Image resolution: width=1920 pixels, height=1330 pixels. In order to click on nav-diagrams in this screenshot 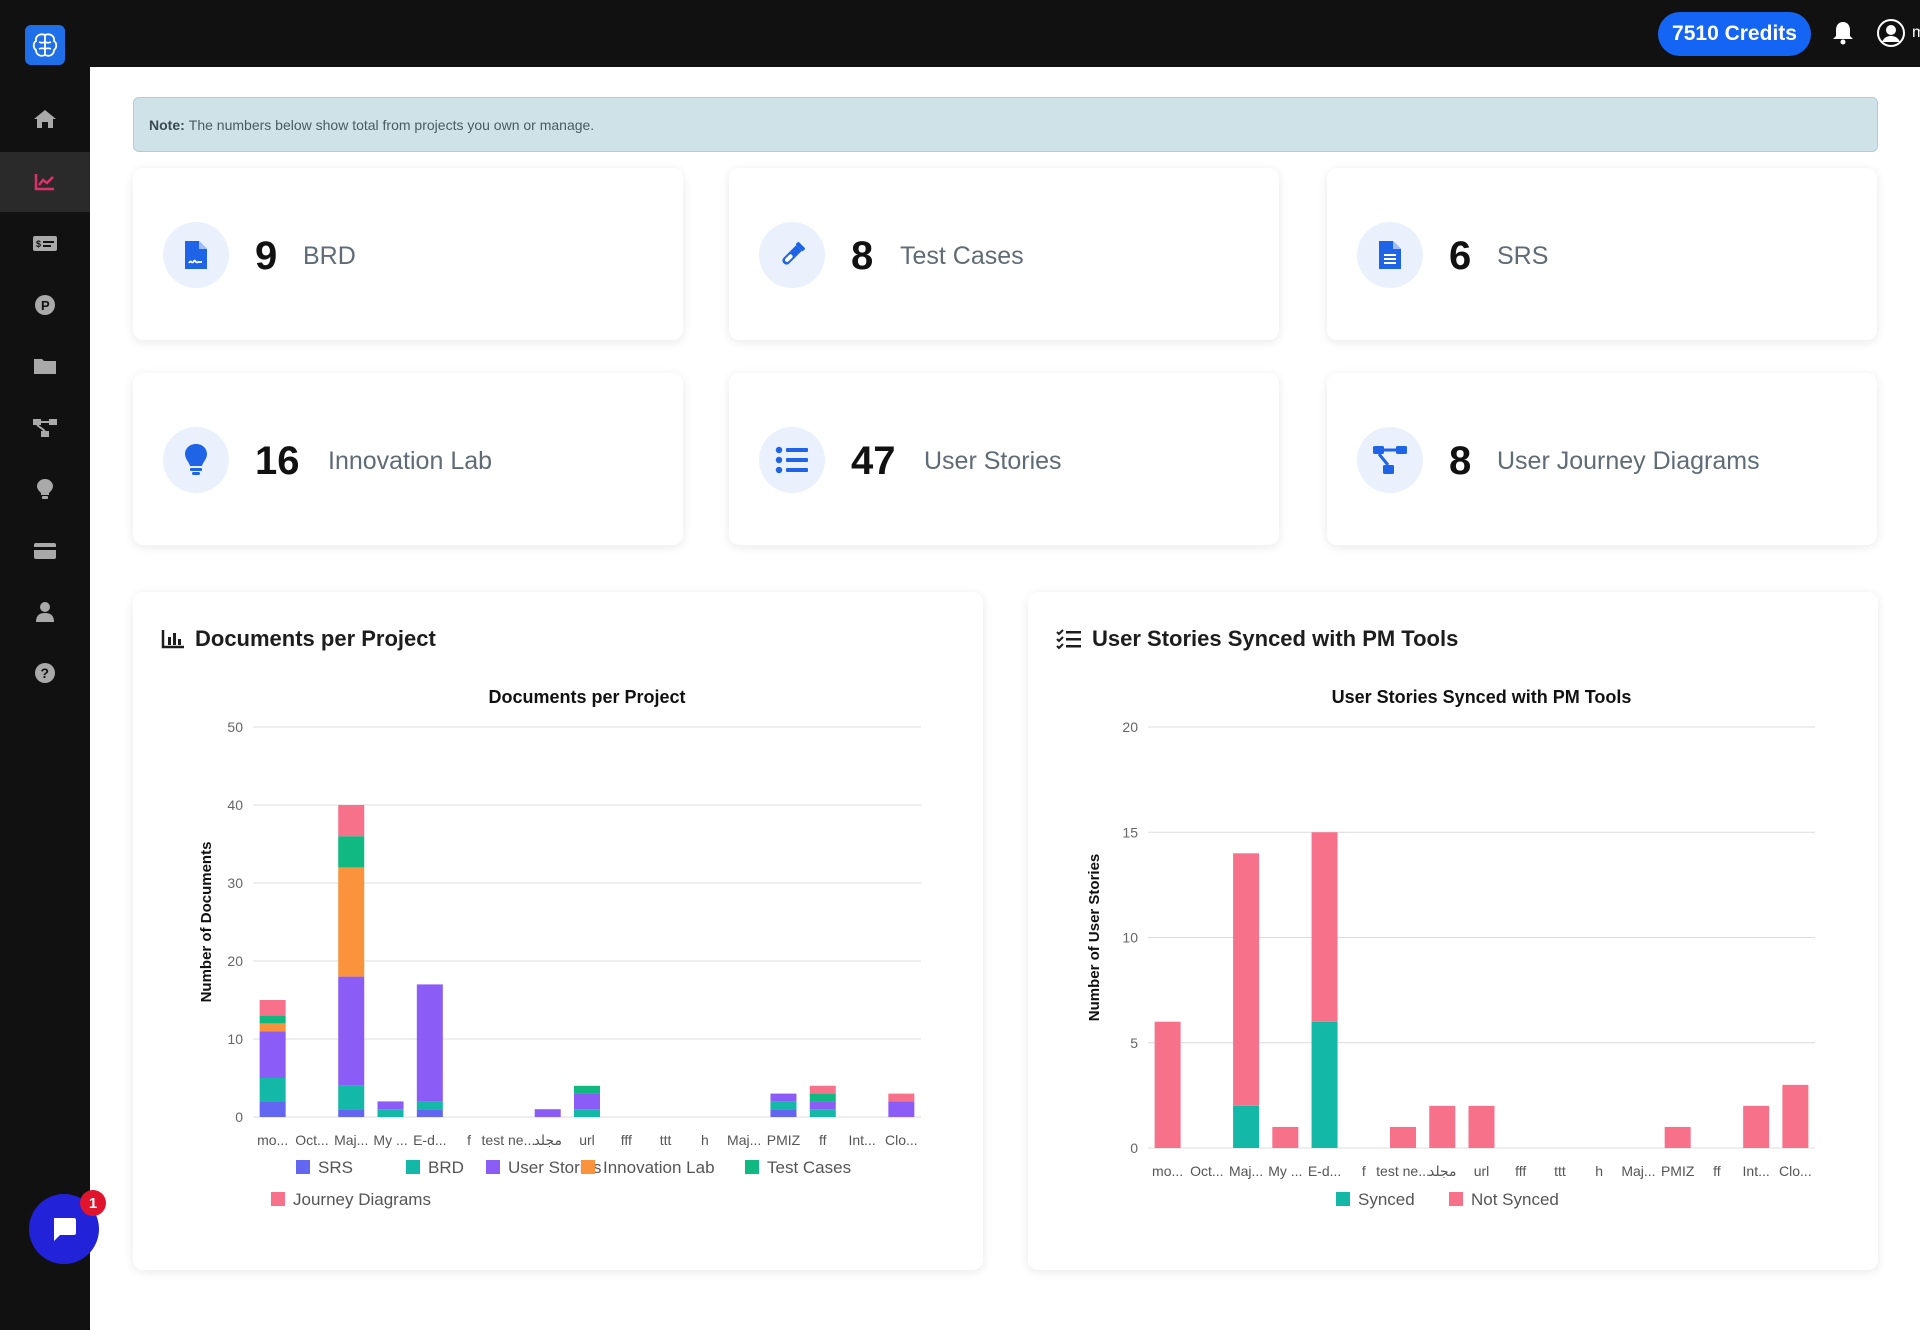, I will do `click(45, 428)`.